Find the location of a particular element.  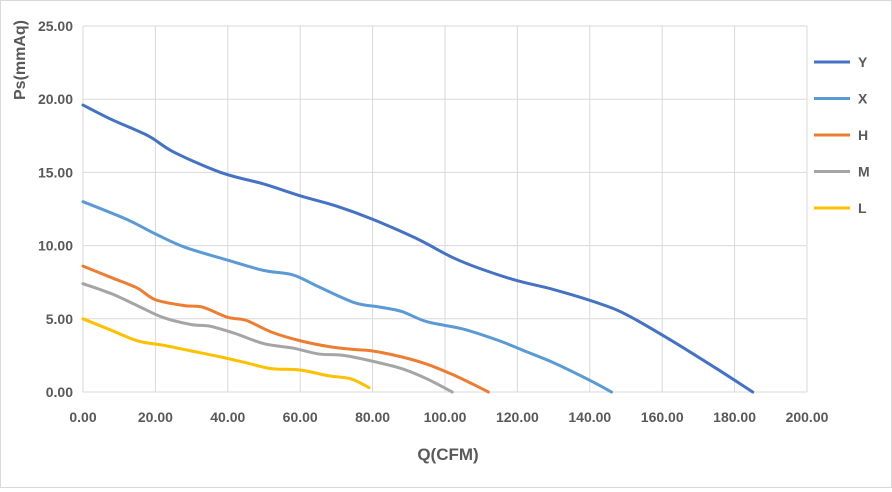

x-tick-label: 140.00 is located at coordinates (589, 417).